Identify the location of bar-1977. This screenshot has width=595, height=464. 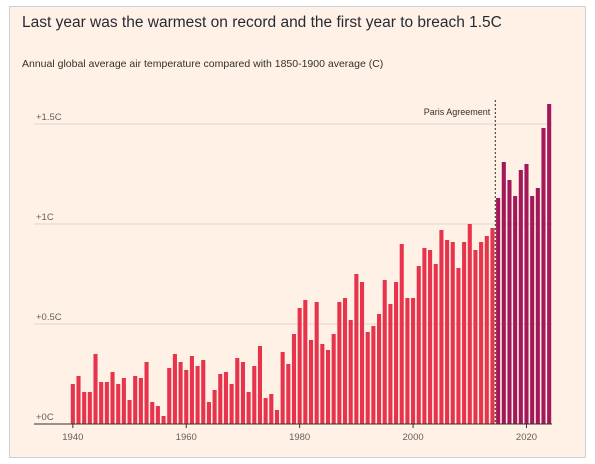
(282, 388).